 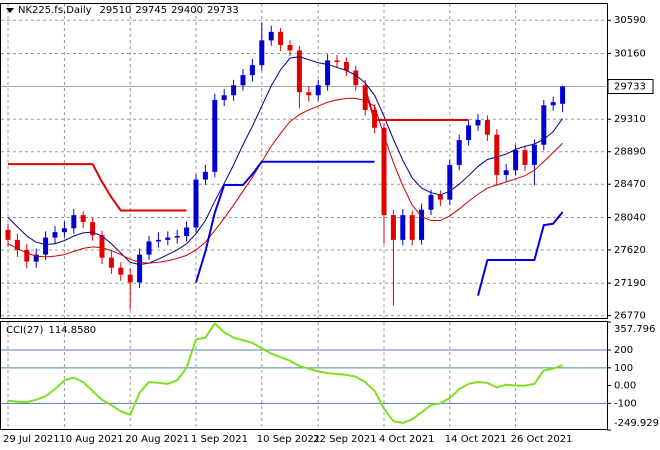 What do you see at coordinates (630, 316) in the screenshot?
I see `y-tick-label: 26770` at bounding box center [630, 316].